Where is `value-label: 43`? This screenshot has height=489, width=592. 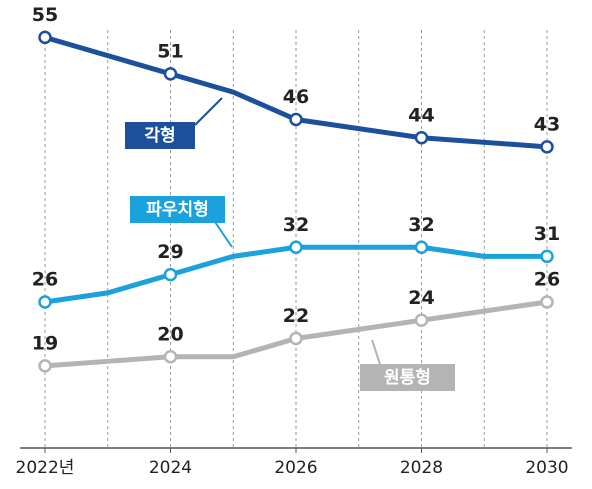
value-label: 43 is located at coordinates (547, 124).